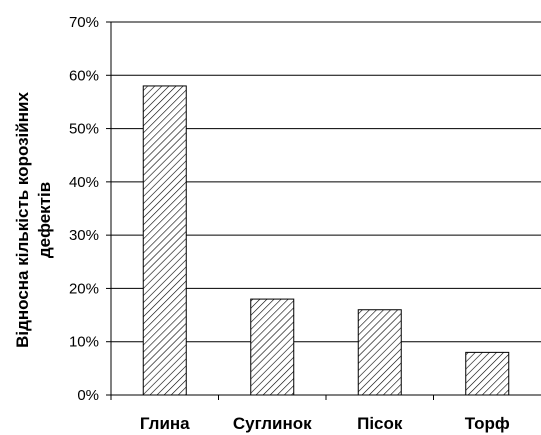  What do you see at coordinates (487, 423) in the screenshot?
I see `x-tick-label: Торф` at bounding box center [487, 423].